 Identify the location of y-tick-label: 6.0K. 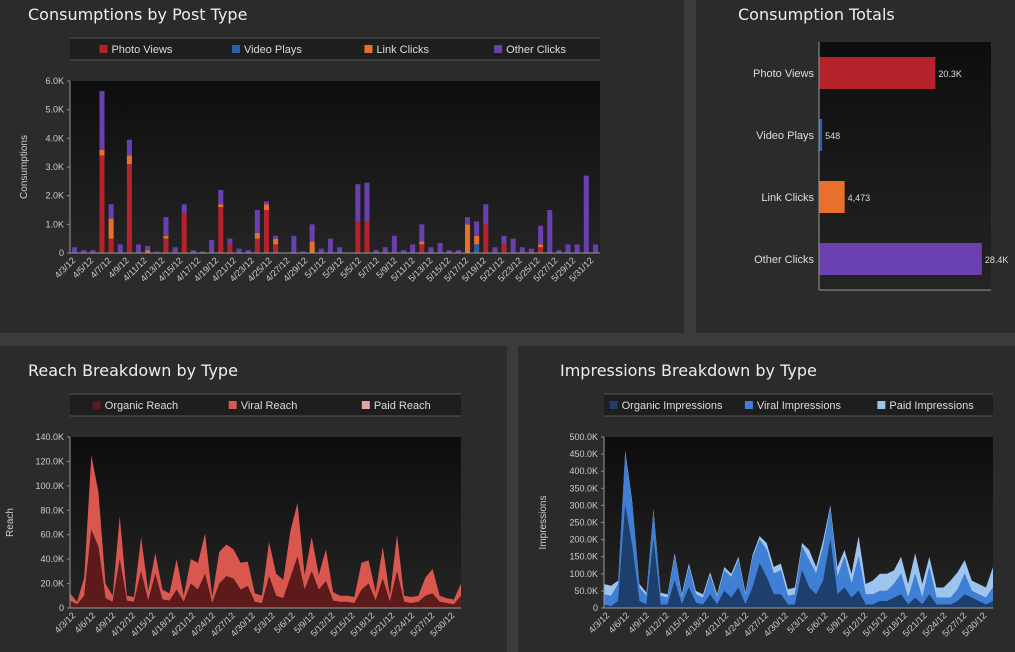
(54, 81).